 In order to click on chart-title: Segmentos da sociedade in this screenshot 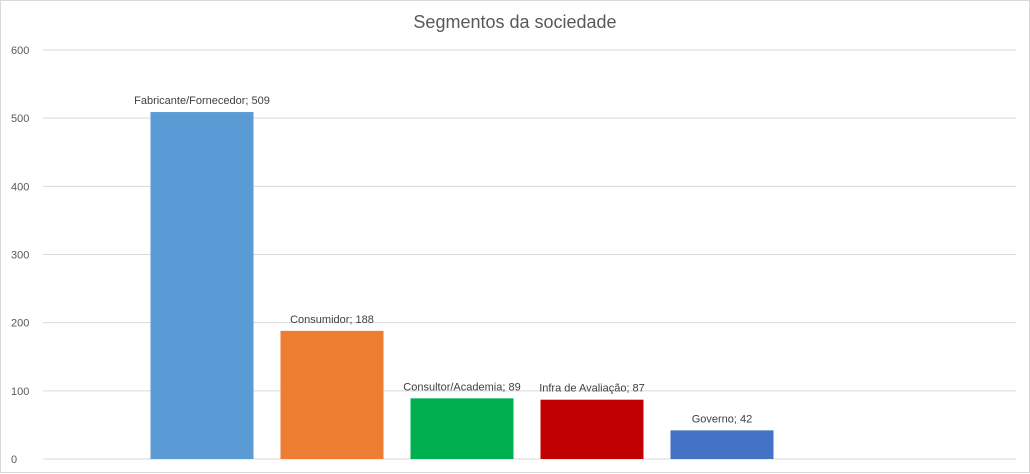, I will do `click(515, 22)`.